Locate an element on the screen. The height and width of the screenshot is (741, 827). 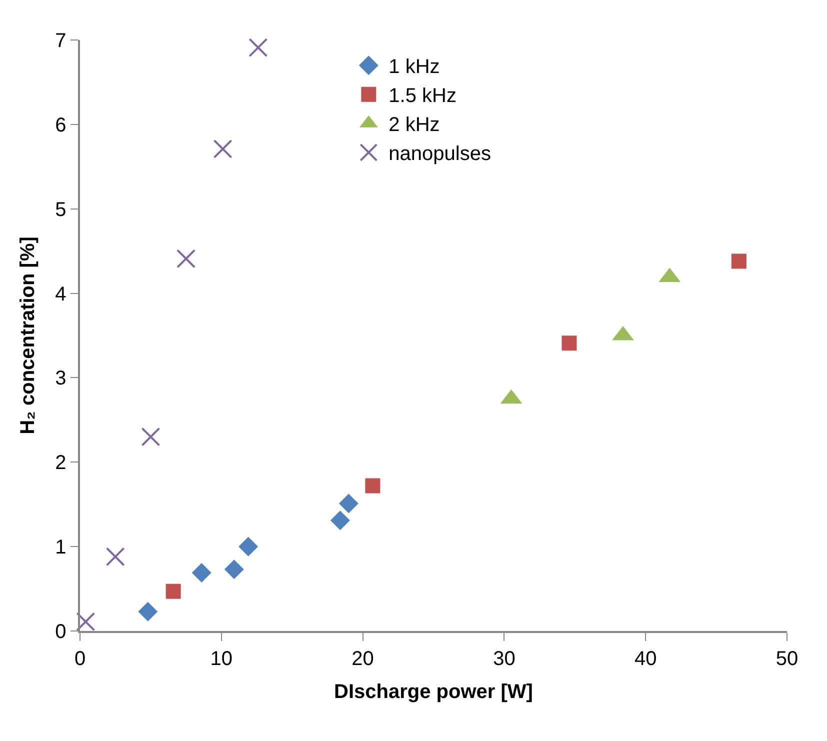
y-tick-label: 4 is located at coordinates (60, 294).